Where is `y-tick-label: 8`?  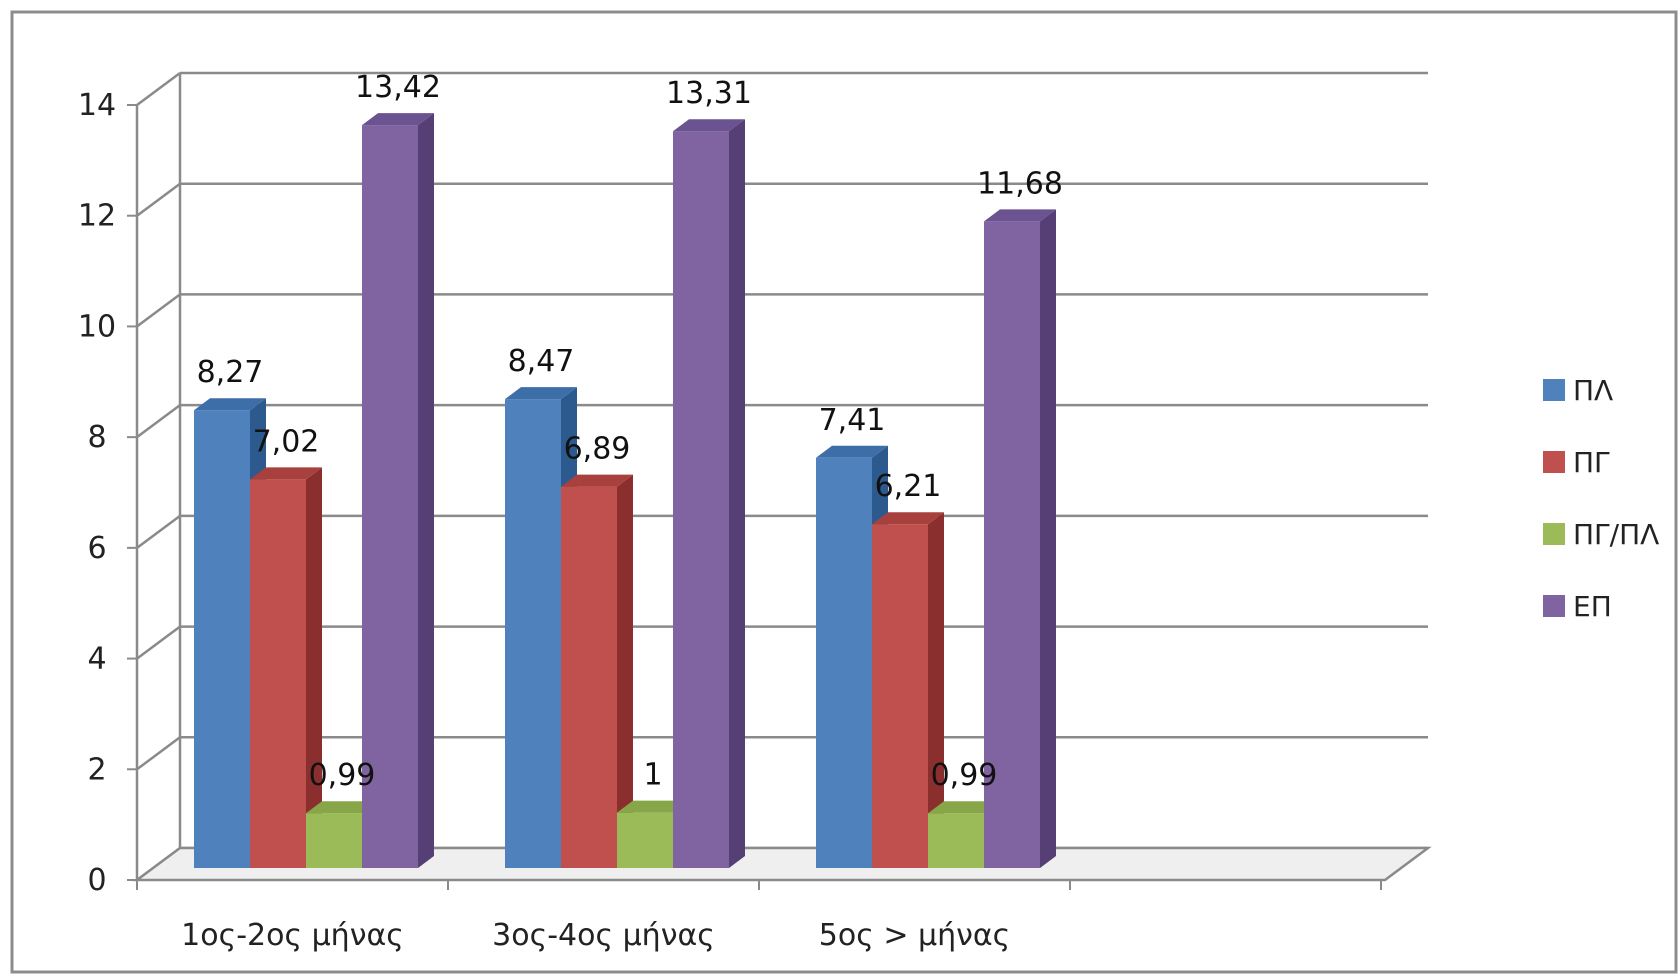
y-tick-label: 8 is located at coordinates (96, 437).